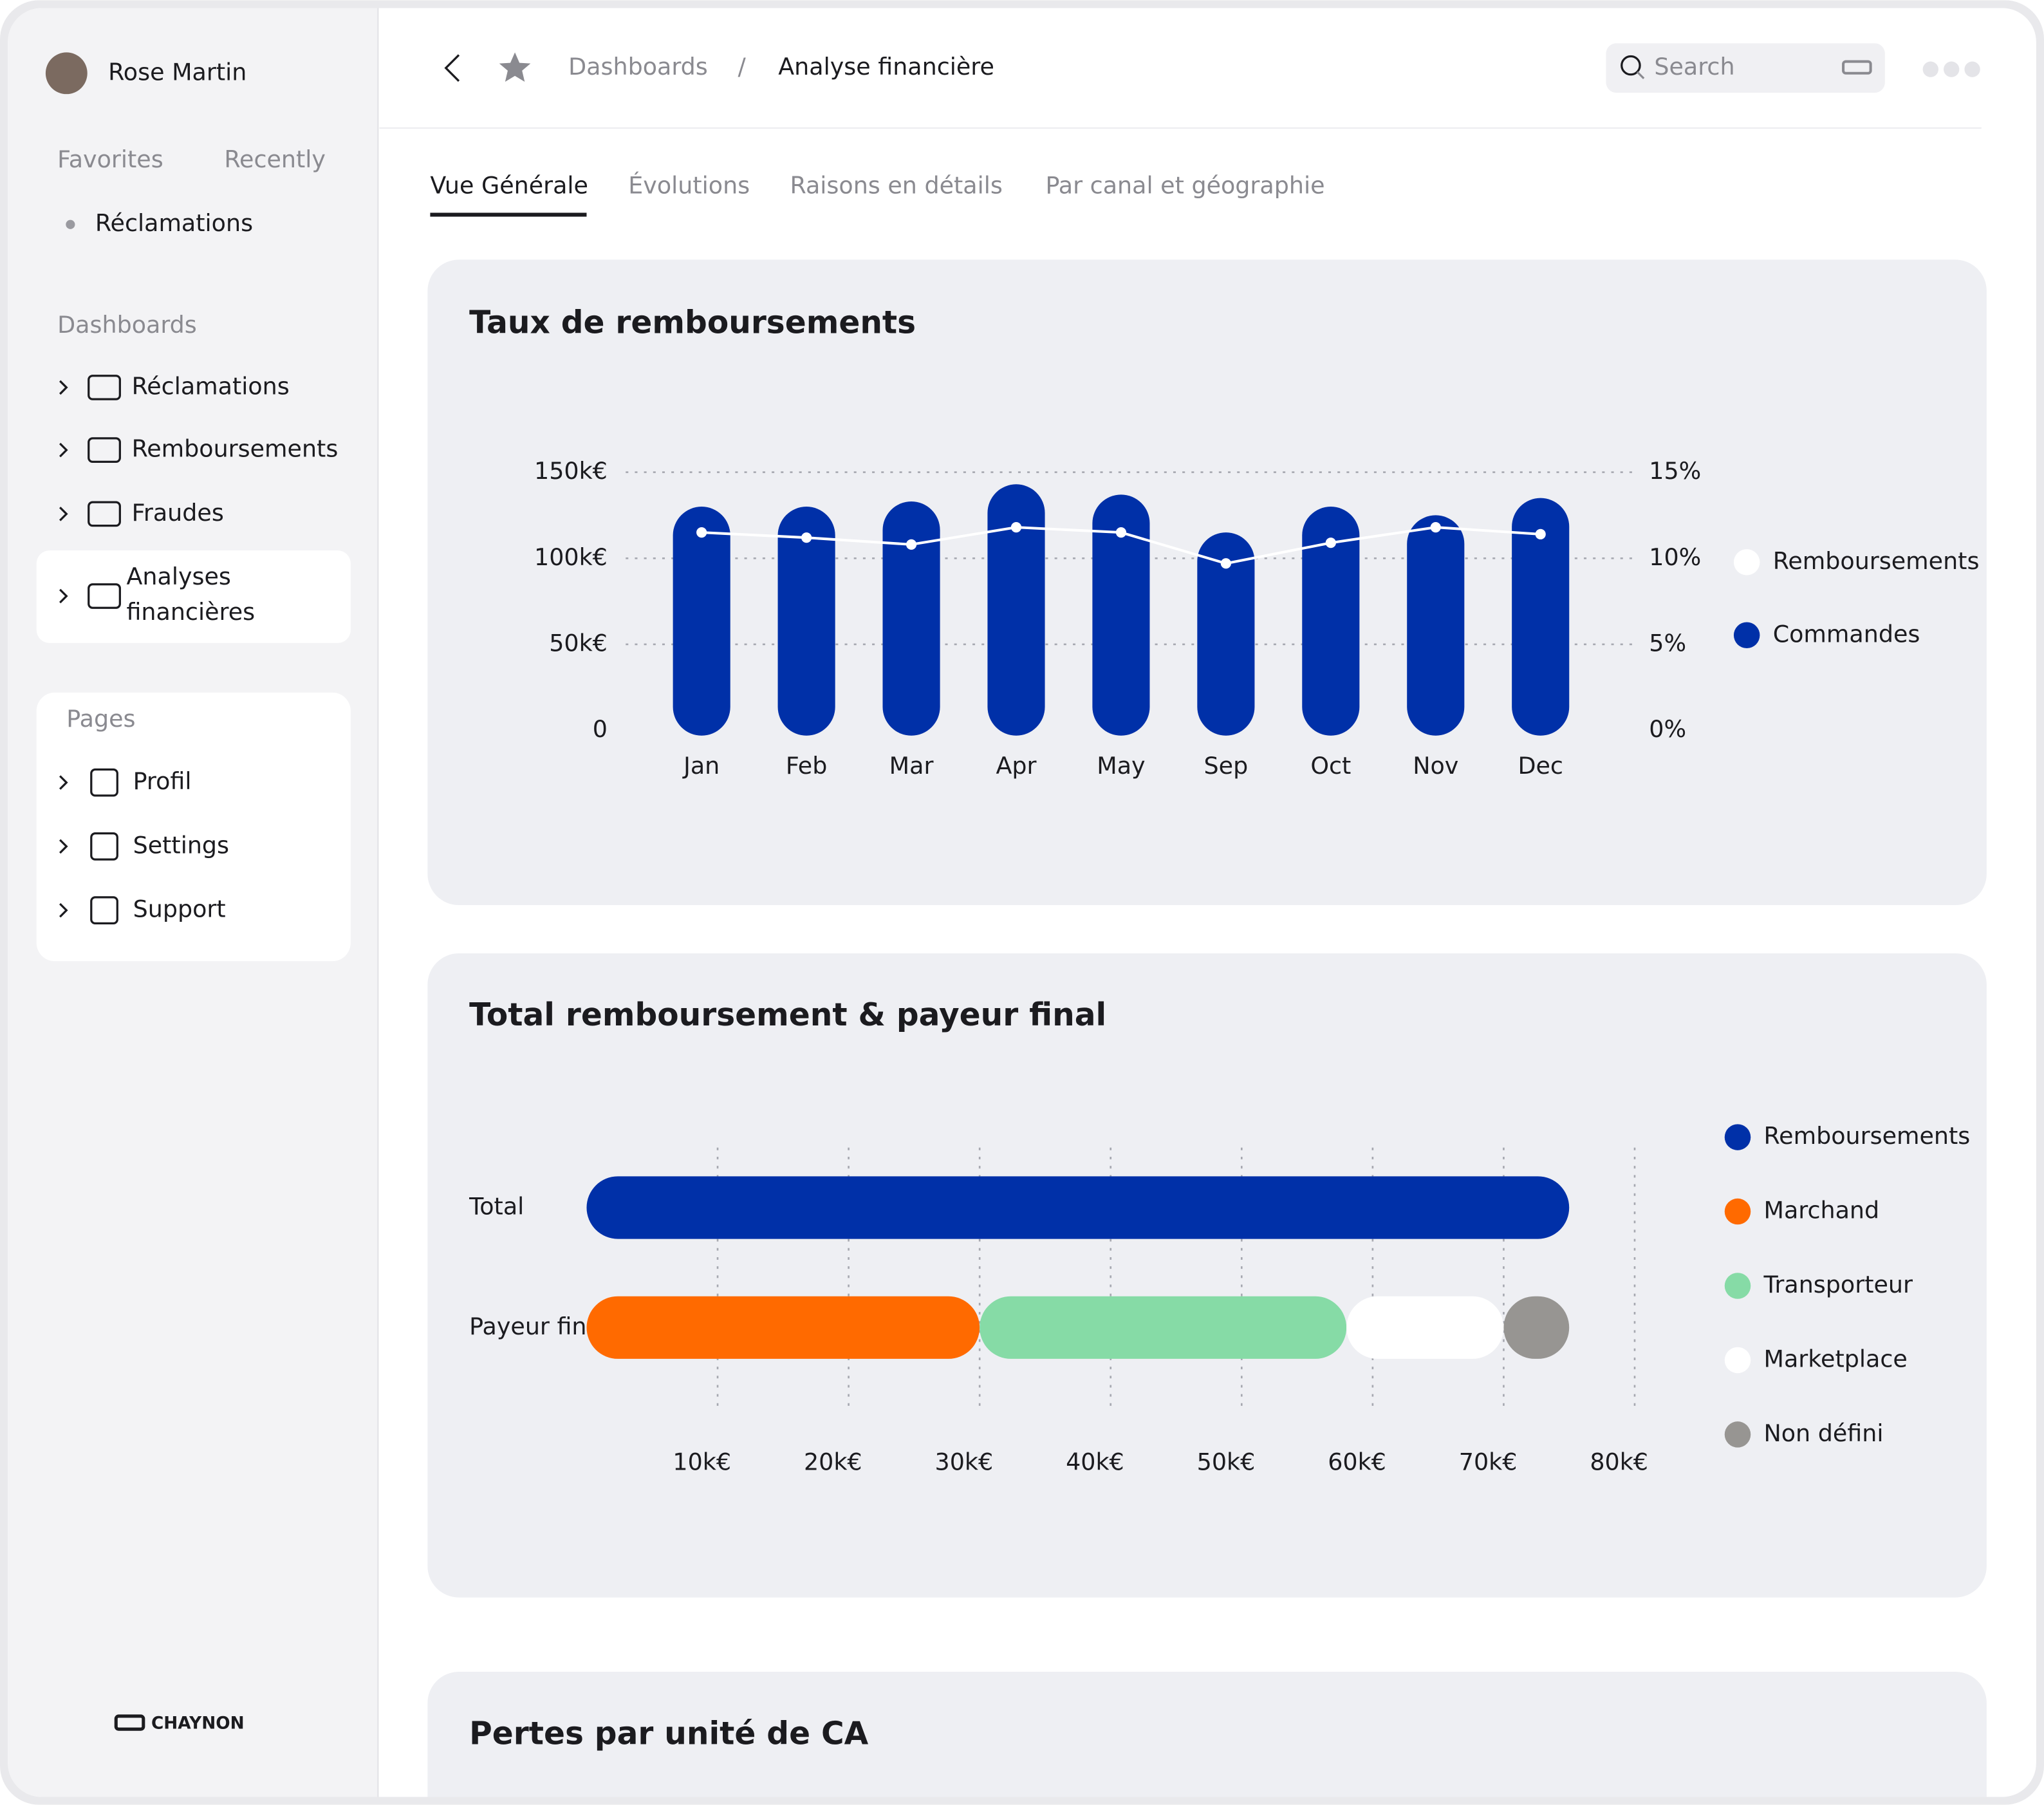 The height and width of the screenshot is (1805, 2044). I want to click on y-tick-label: 50k€, so click(578, 643).